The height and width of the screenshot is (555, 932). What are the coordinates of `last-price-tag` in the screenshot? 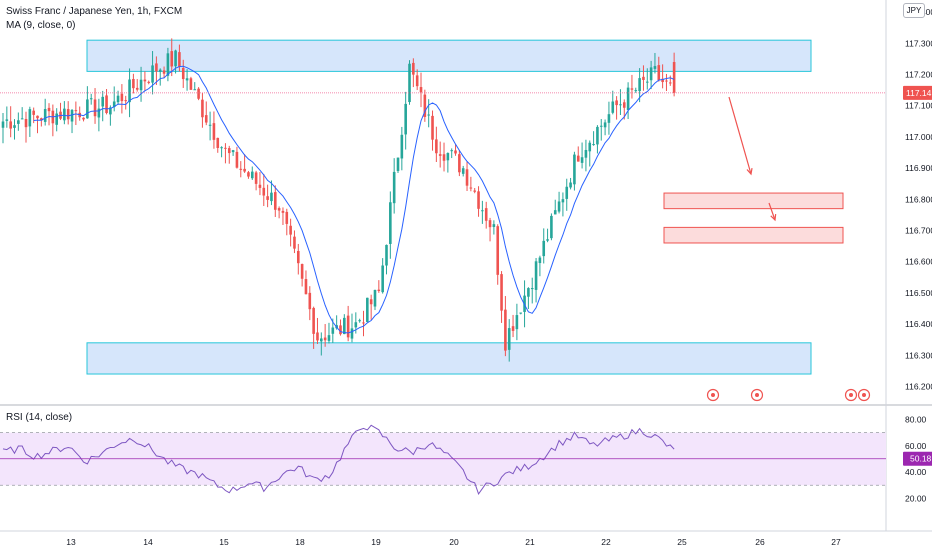 It's located at (917, 92).